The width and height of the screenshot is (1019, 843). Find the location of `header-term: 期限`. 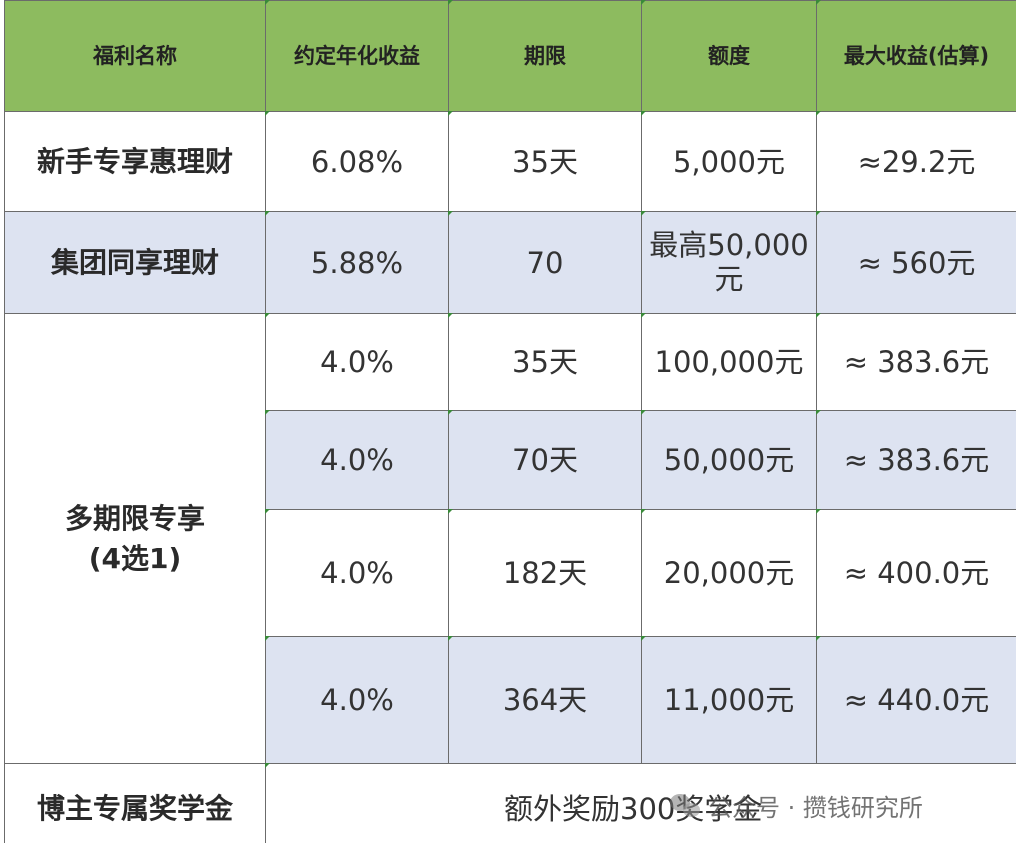

header-term: 期限 is located at coordinates (545, 56).